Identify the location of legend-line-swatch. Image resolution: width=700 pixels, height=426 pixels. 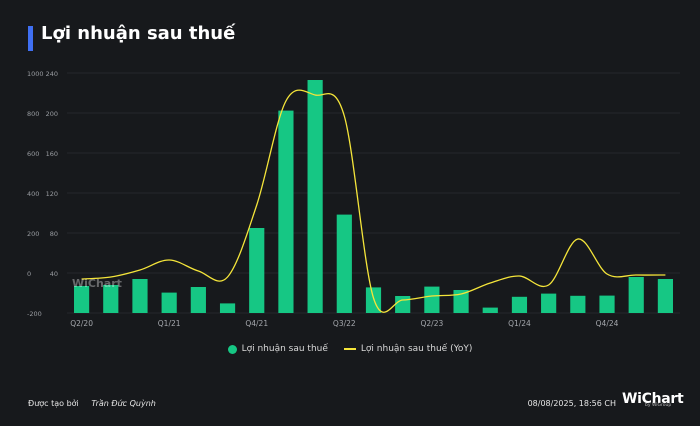
(349, 349).